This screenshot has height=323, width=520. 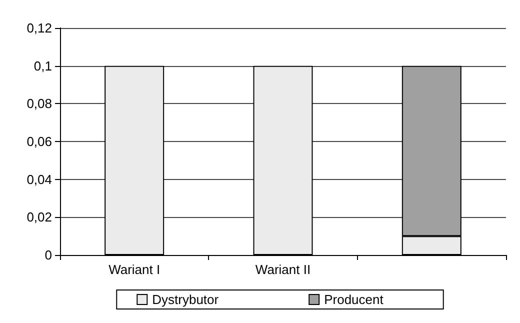 What do you see at coordinates (283, 269) in the screenshot?
I see `x-tick-label: Wariant II` at bounding box center [283, 269].